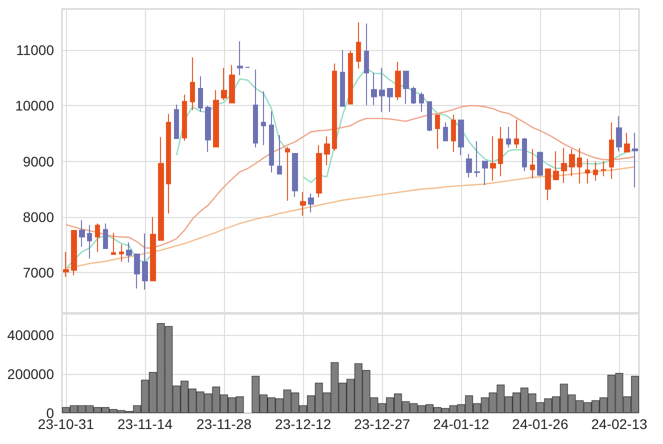  I want to click on y-tick-label: 10000, so click(34, 106).